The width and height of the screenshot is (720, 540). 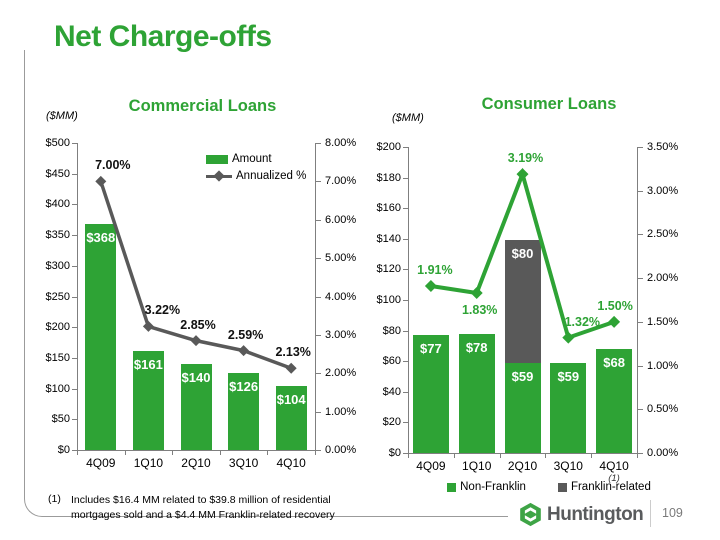 I want to click on bar-value-label: $368, so click(x=101, y=238).